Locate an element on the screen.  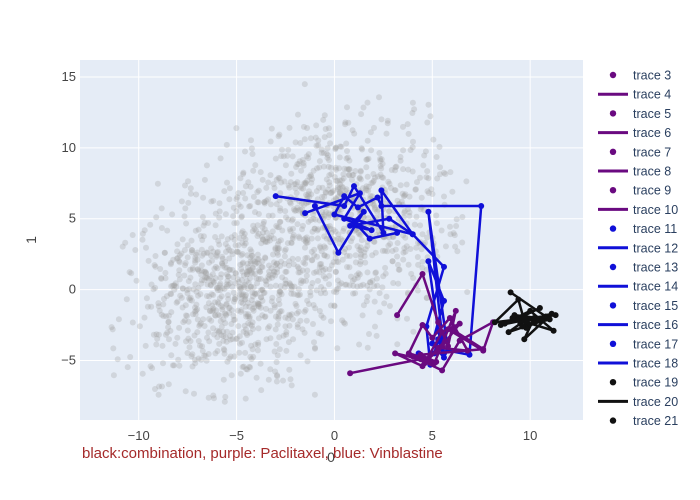
legend-item: trace 14 is located at coordinates (638, 287).